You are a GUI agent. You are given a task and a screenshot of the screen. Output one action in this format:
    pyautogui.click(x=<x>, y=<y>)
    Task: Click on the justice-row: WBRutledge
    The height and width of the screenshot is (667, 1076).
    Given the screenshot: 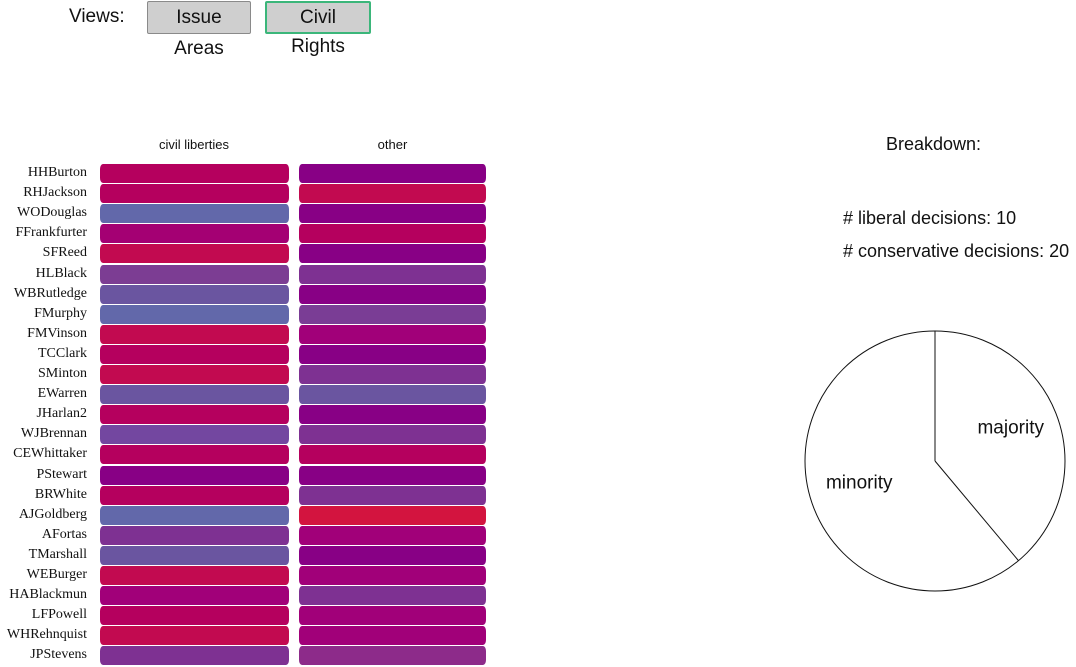 What is the action you would take?
    pyautogui.click(x=250, y=294)
    